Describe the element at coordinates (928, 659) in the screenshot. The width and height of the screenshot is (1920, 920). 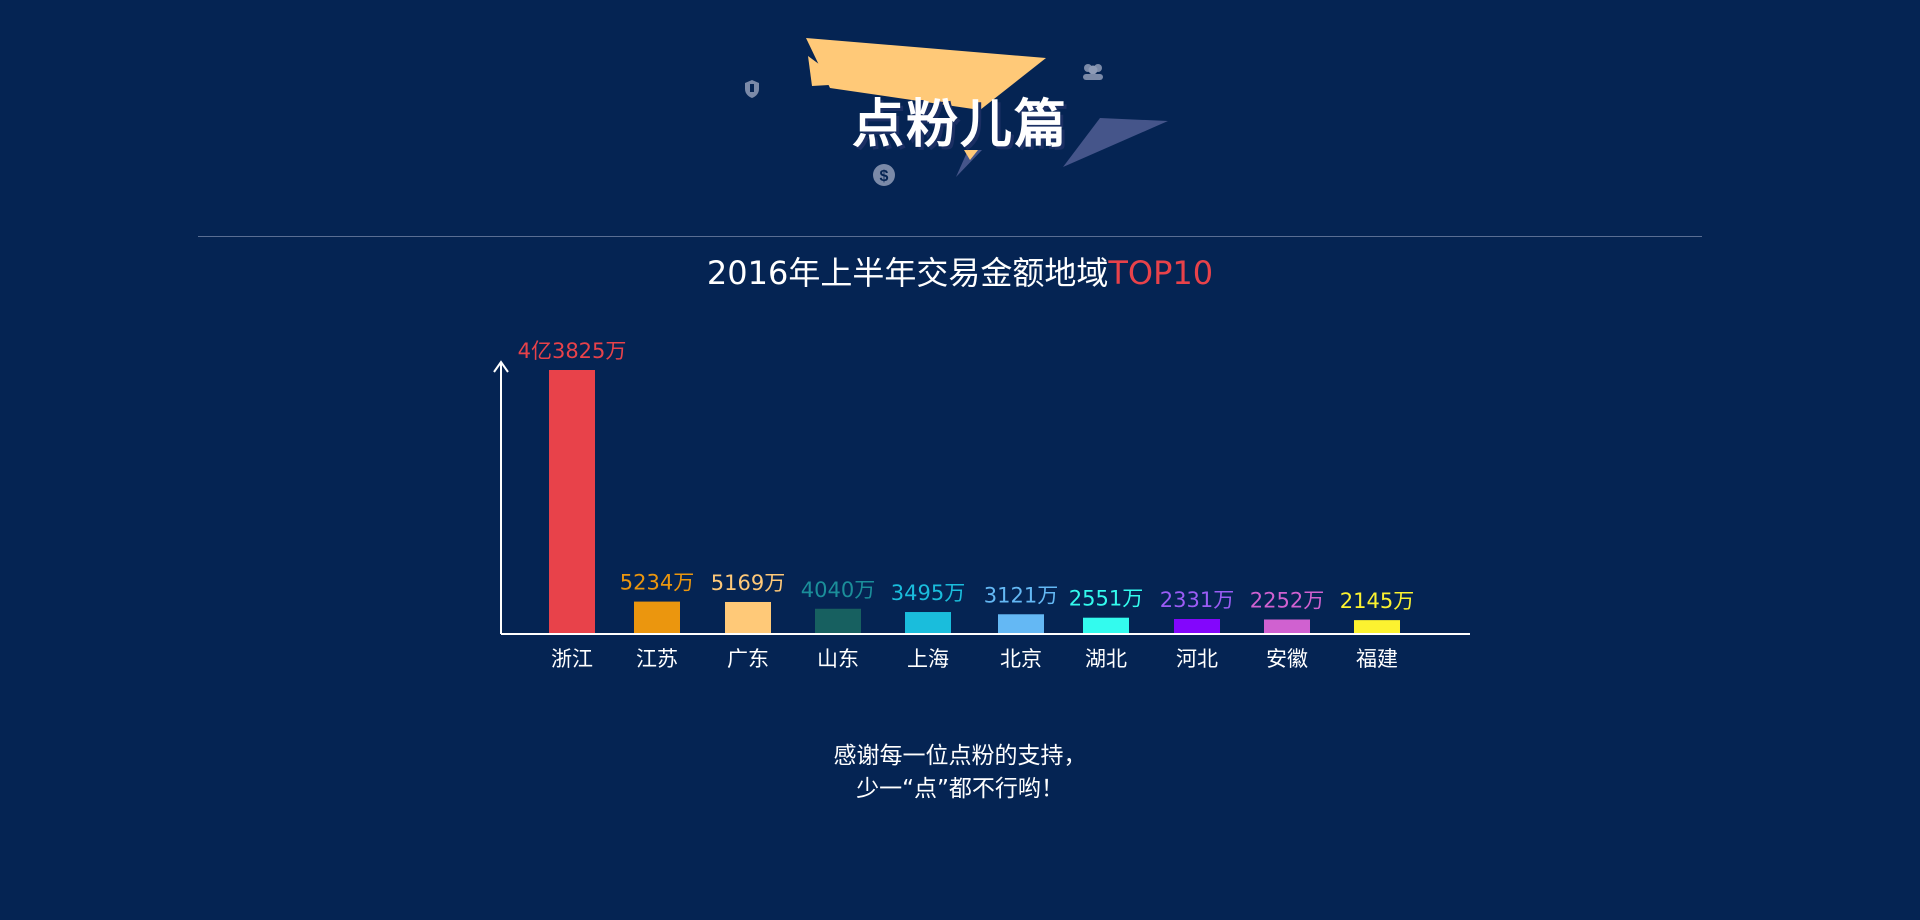
I see `x-tick-label-5: 上海` at that location.